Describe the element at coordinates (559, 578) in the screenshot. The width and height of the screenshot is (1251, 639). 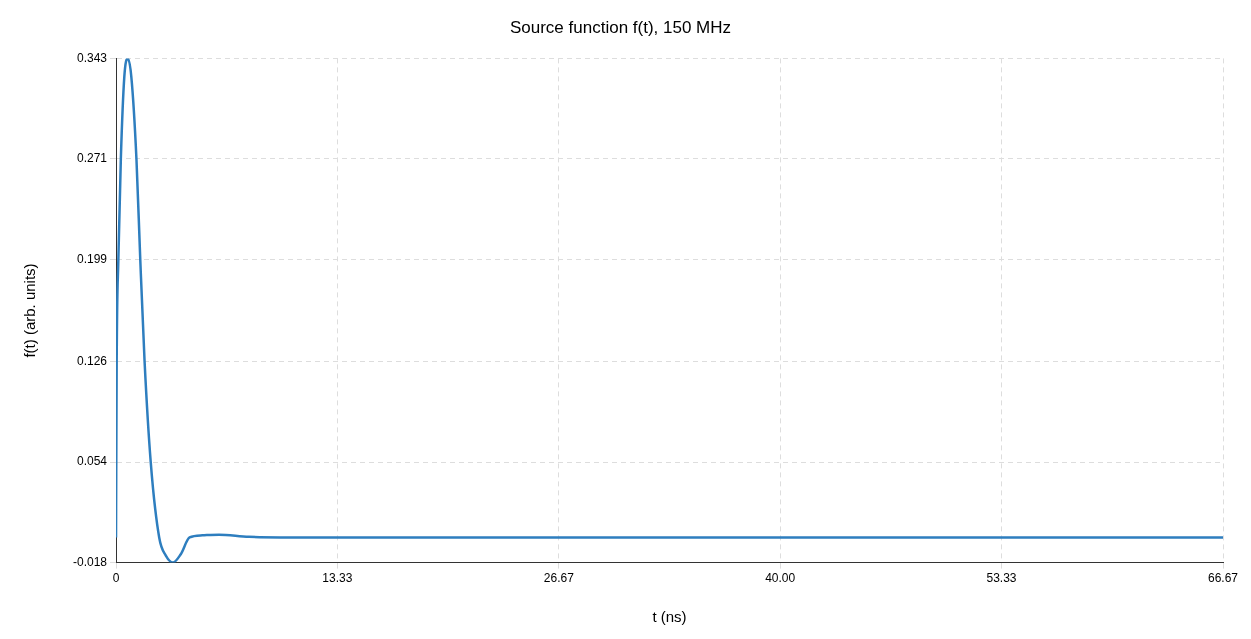
I see `x-tick-label: 26.67` at that location.